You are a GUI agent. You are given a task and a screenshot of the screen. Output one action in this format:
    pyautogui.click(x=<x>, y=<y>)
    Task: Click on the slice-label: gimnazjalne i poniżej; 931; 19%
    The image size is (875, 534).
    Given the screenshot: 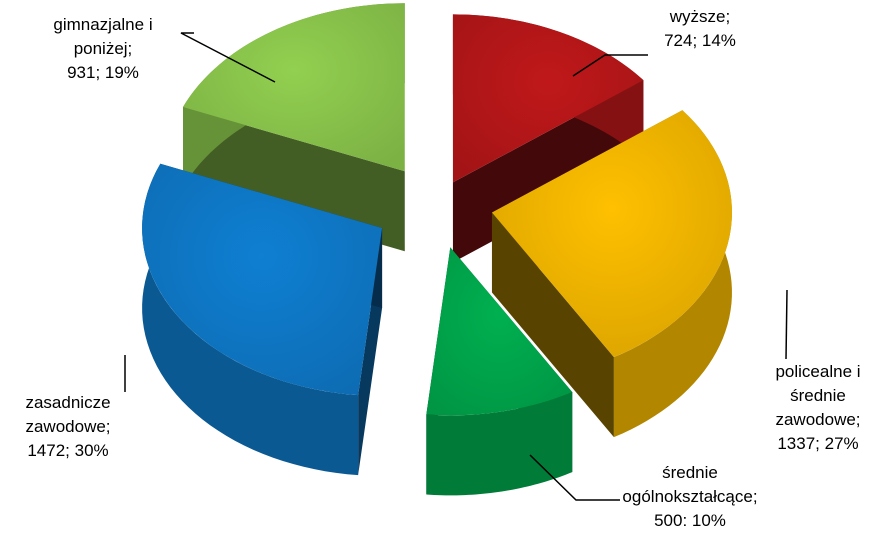 What is the action you would take?
    pyautogui.click(x=102, y=48)
    